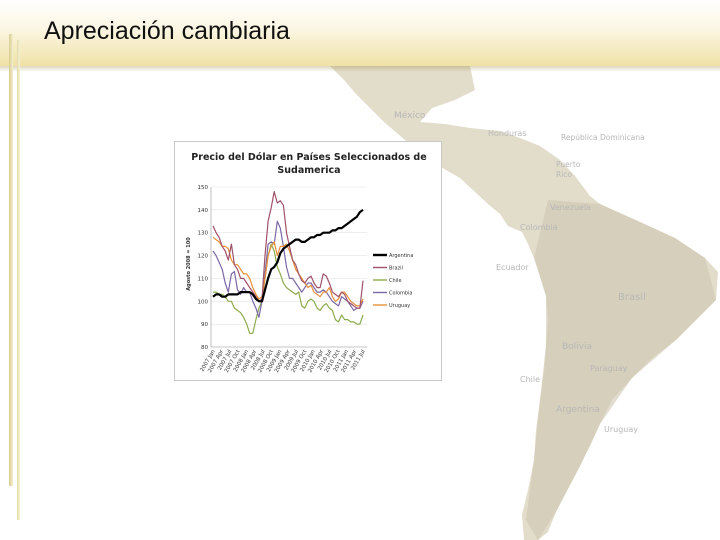 Image resolution: width=720 pixels, height=540 pixels. I want to click on y-tick-labels: 80 90 100 110 120 130 140 150, so click(203, 268).